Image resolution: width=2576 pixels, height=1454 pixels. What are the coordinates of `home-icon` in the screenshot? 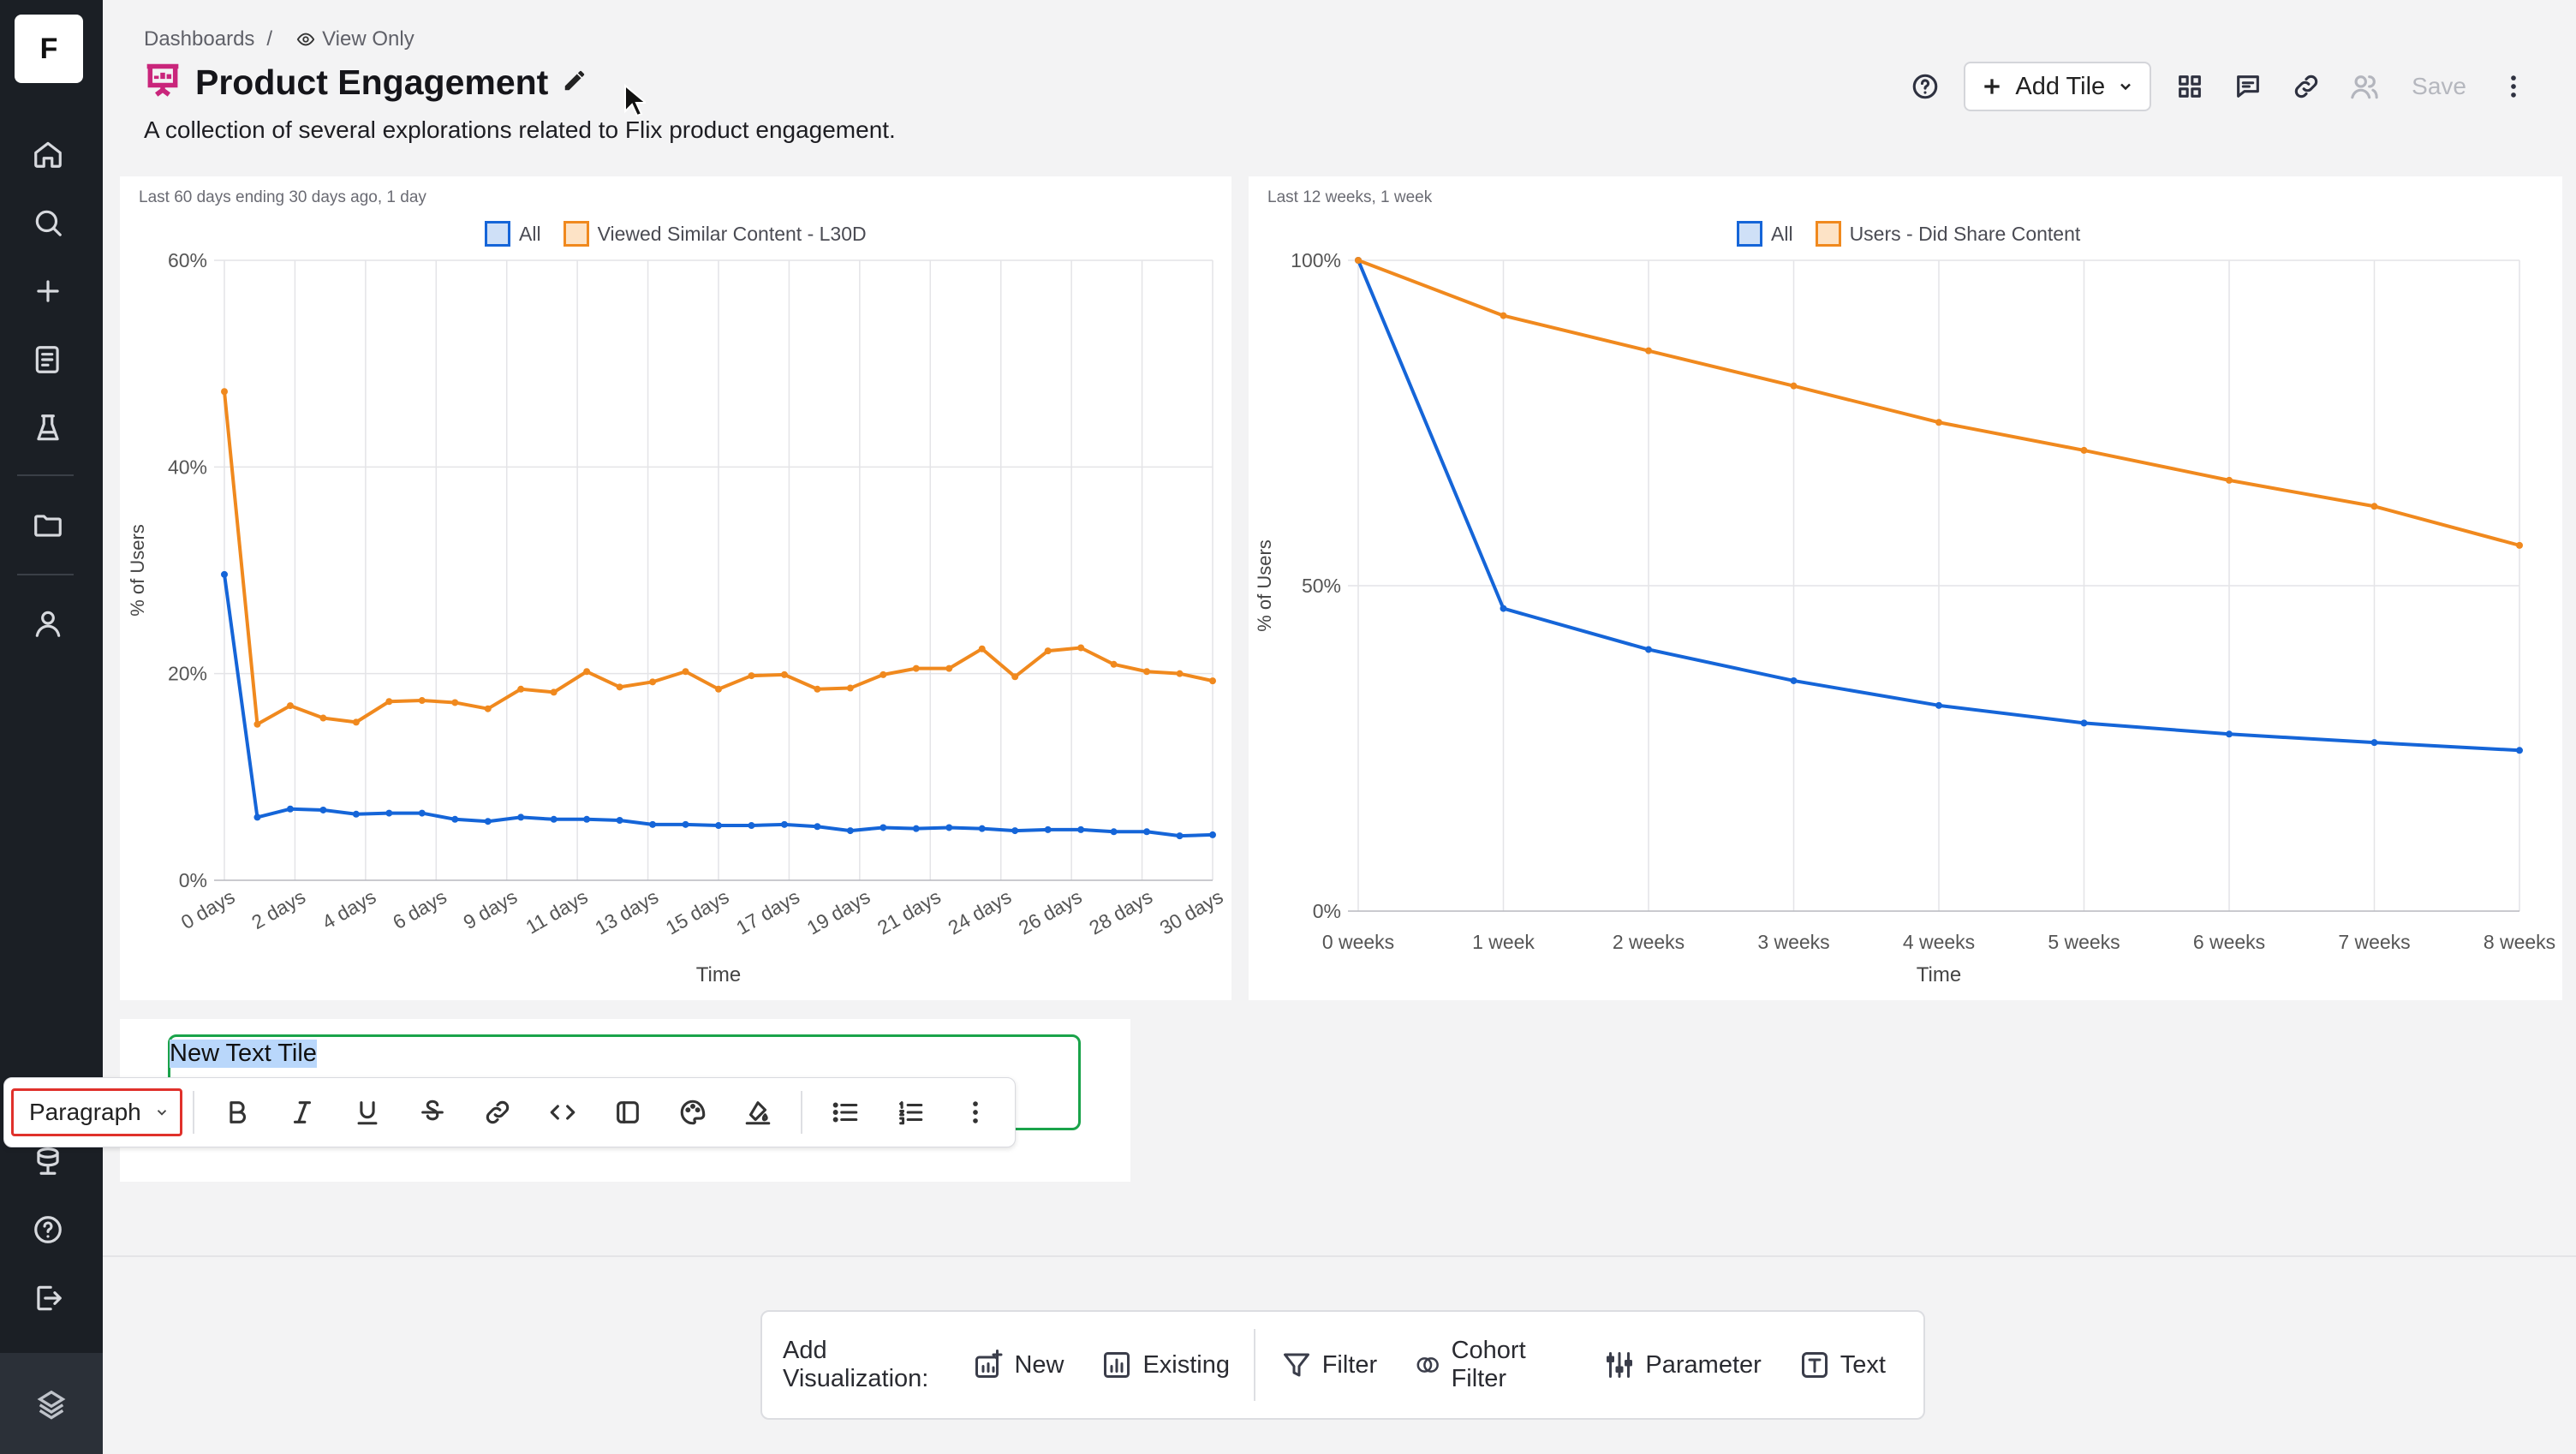 It's located at (48, 154).